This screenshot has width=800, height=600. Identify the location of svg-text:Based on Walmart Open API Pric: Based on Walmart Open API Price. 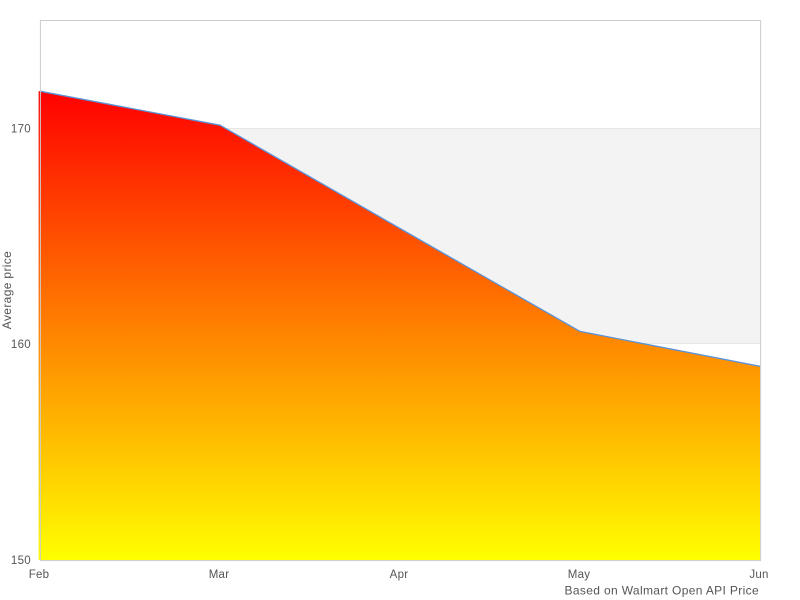
(662, 591).